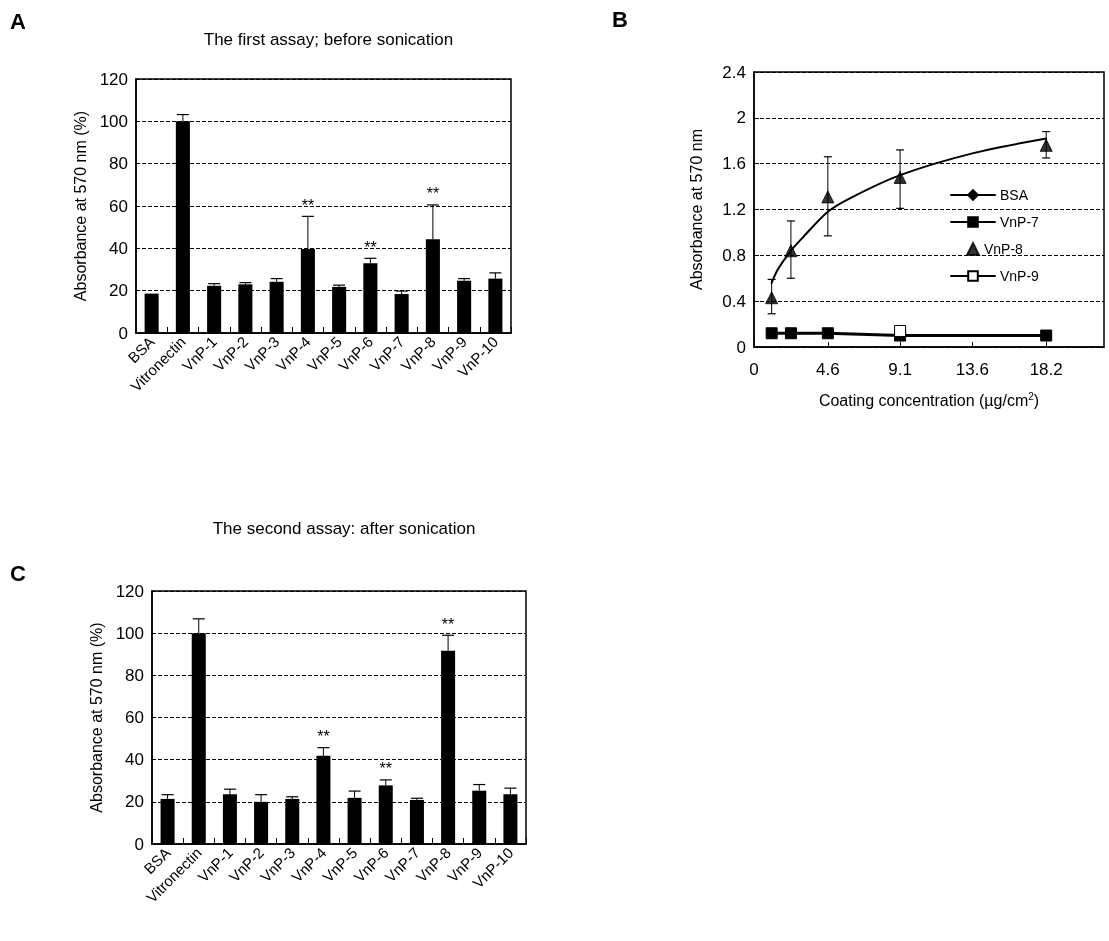 The width and height of the screenshot is (1109, 941). Describe the element at coordinates (18, 573) in the screenshot. I see `text: C` at that location.